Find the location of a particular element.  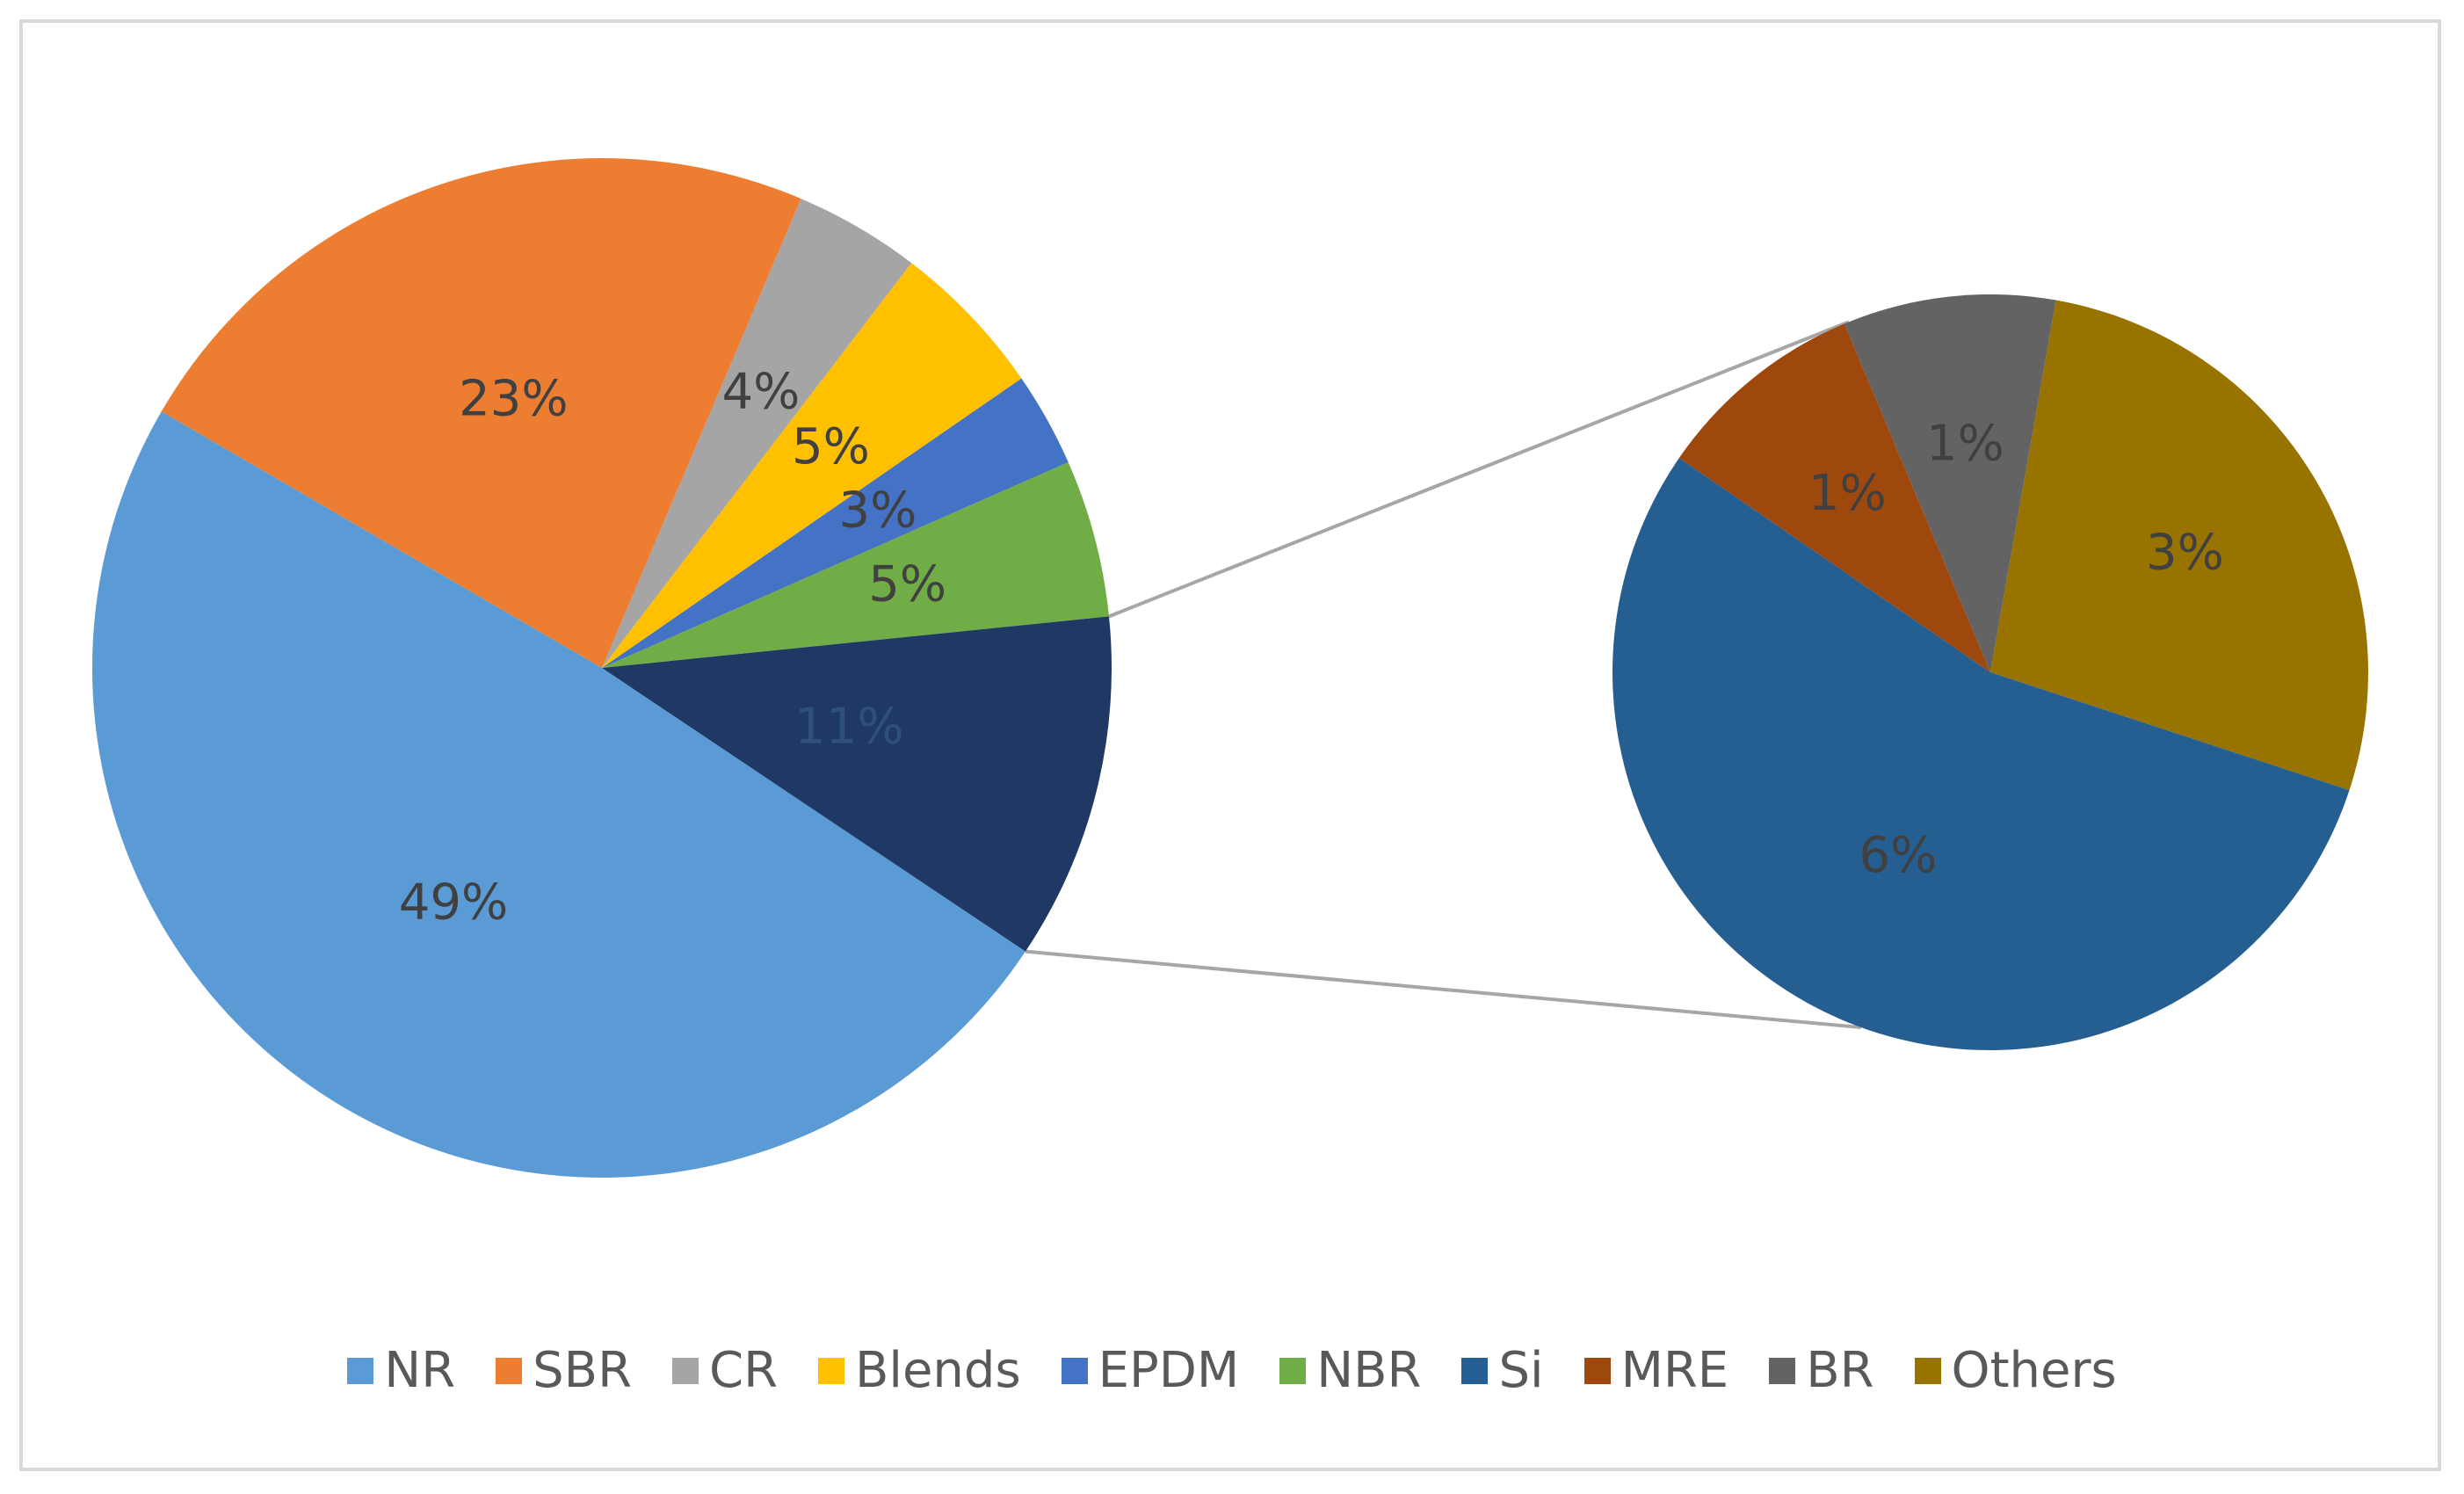

label-nr: 49% is located at coordinates (453, 903).